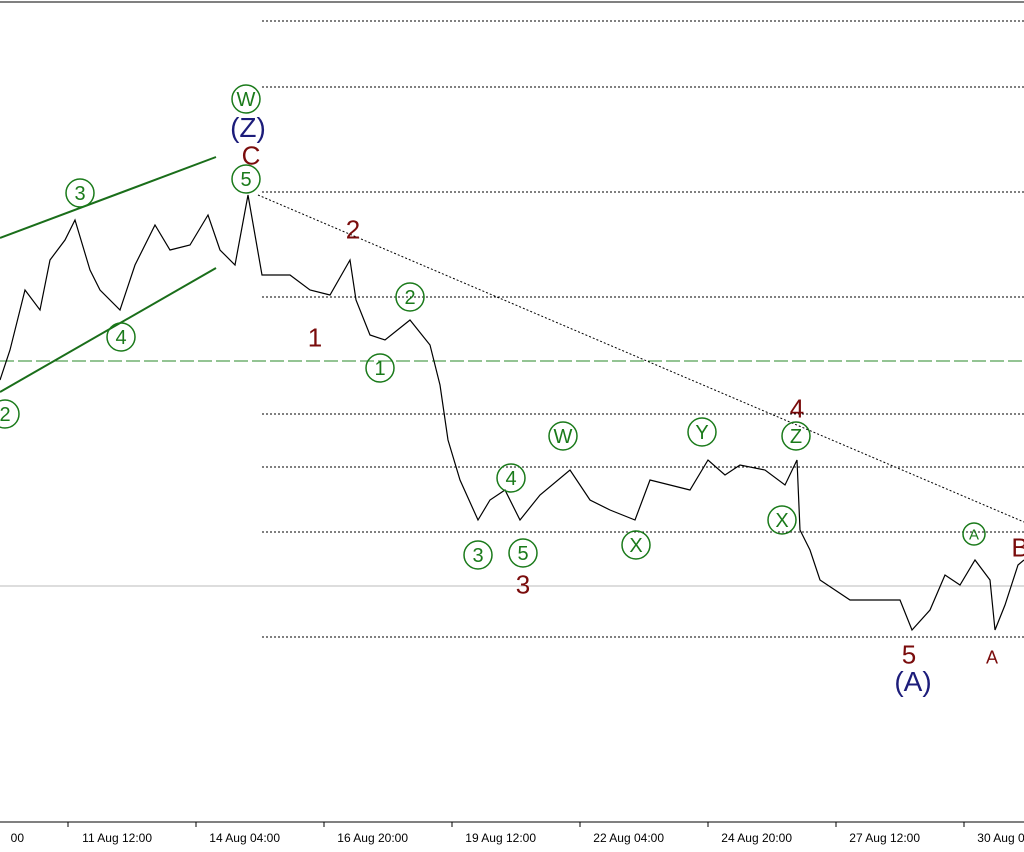 The height and width of the screenshot is (852, 1024). I want to click on wave-label: B, so click(1017, 547).